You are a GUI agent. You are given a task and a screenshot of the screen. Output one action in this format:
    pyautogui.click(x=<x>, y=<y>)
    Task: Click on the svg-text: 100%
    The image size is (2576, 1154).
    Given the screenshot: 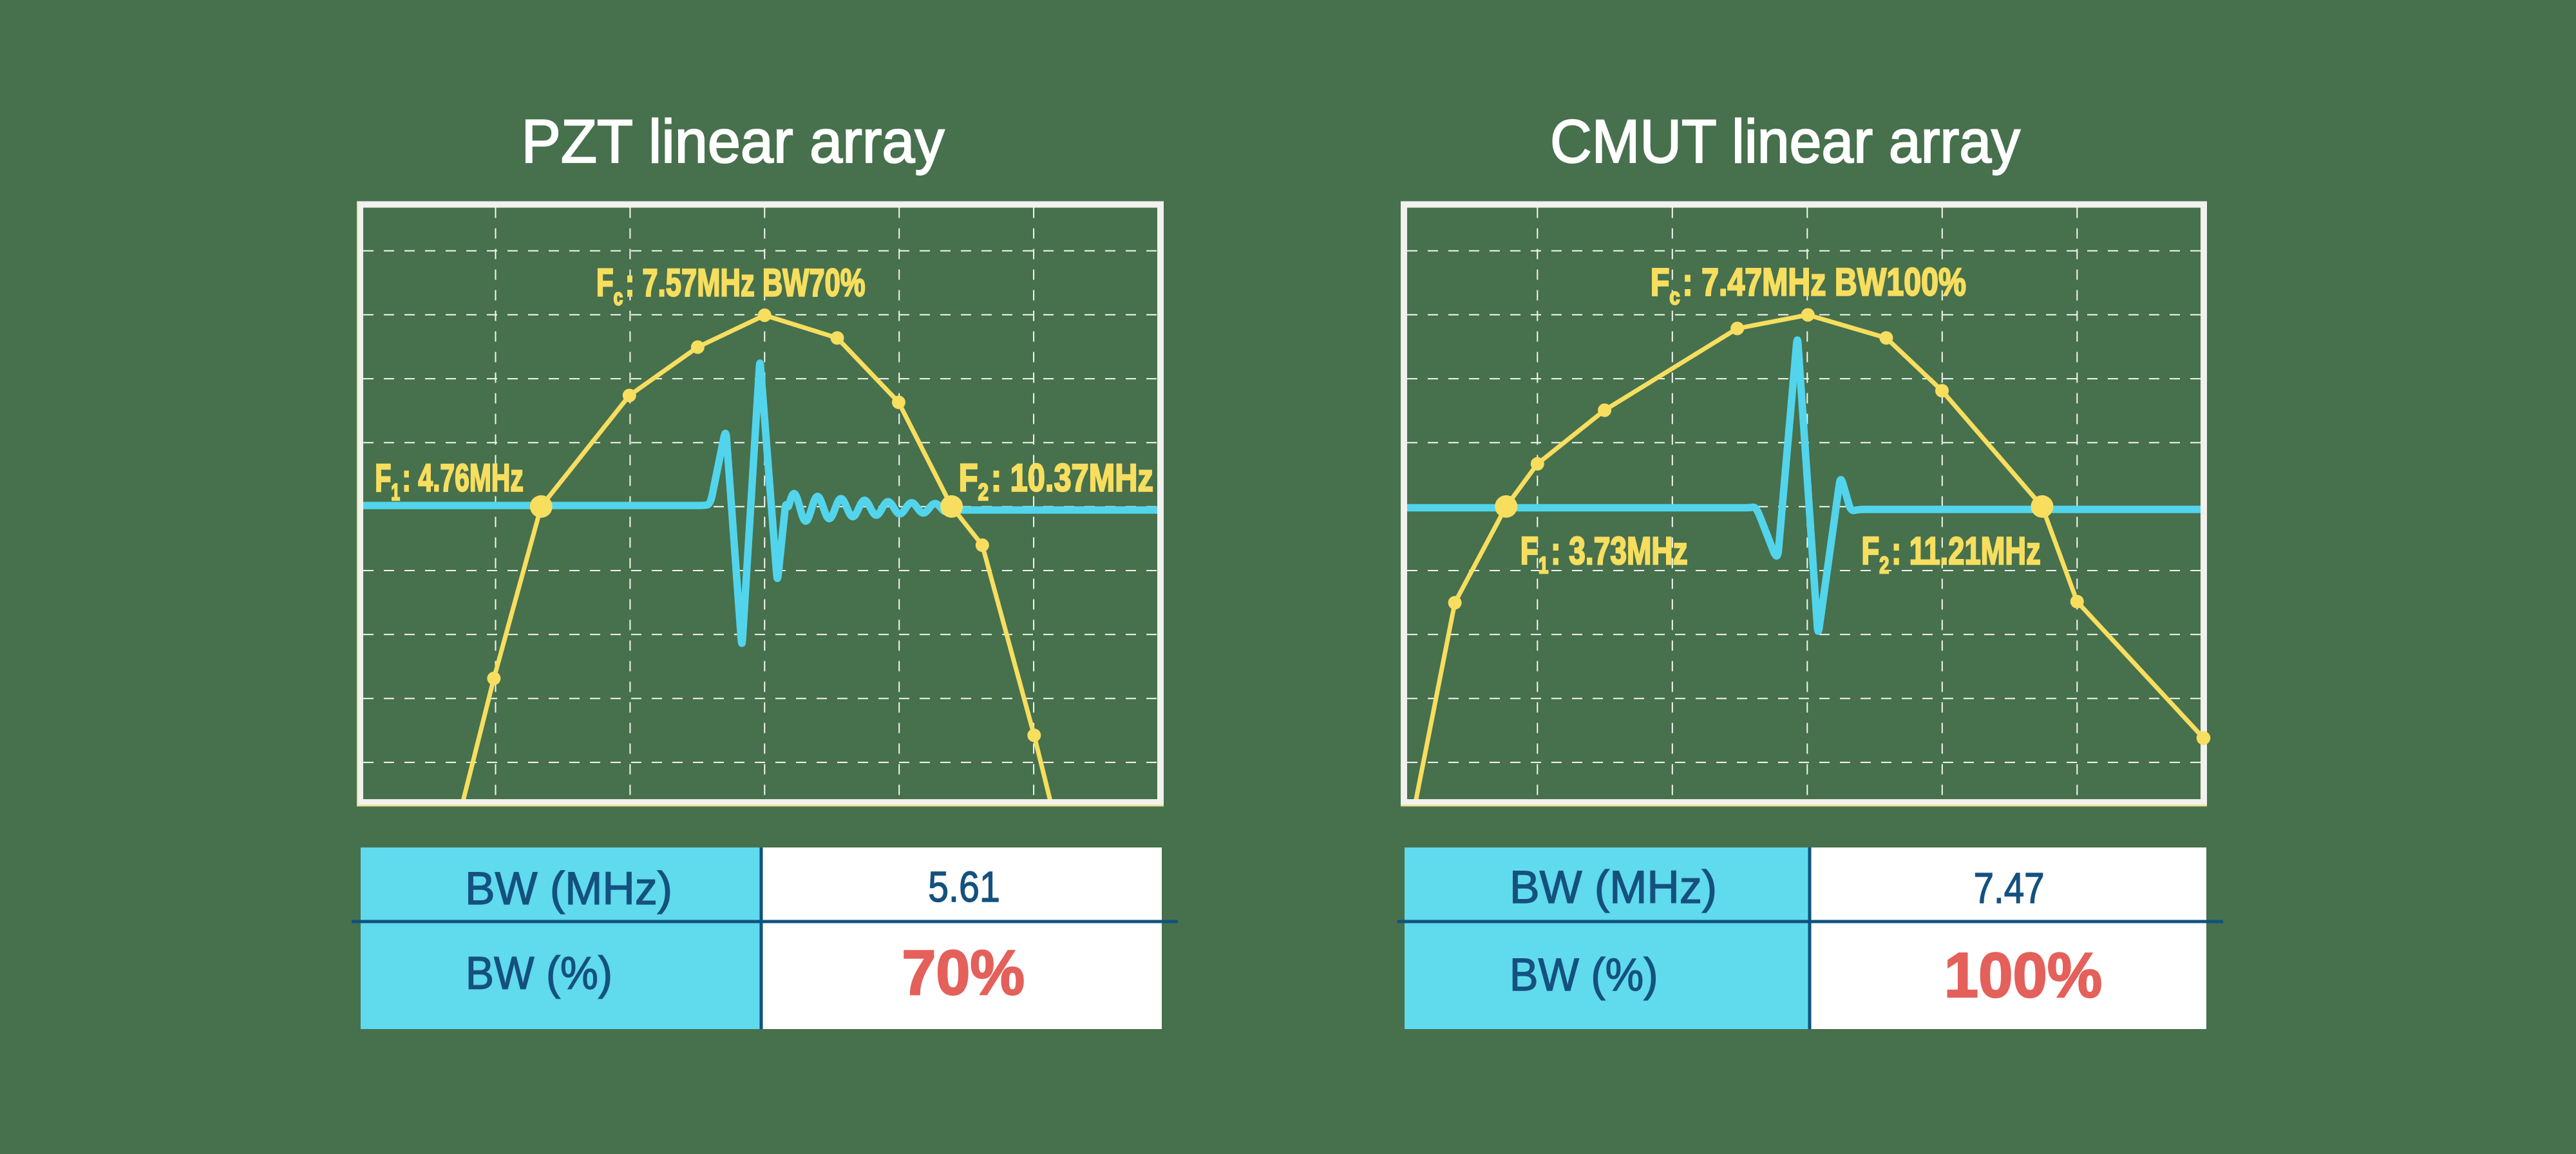 What is the action you would take?
    pyautogui.click(x=2024, y=975)
    